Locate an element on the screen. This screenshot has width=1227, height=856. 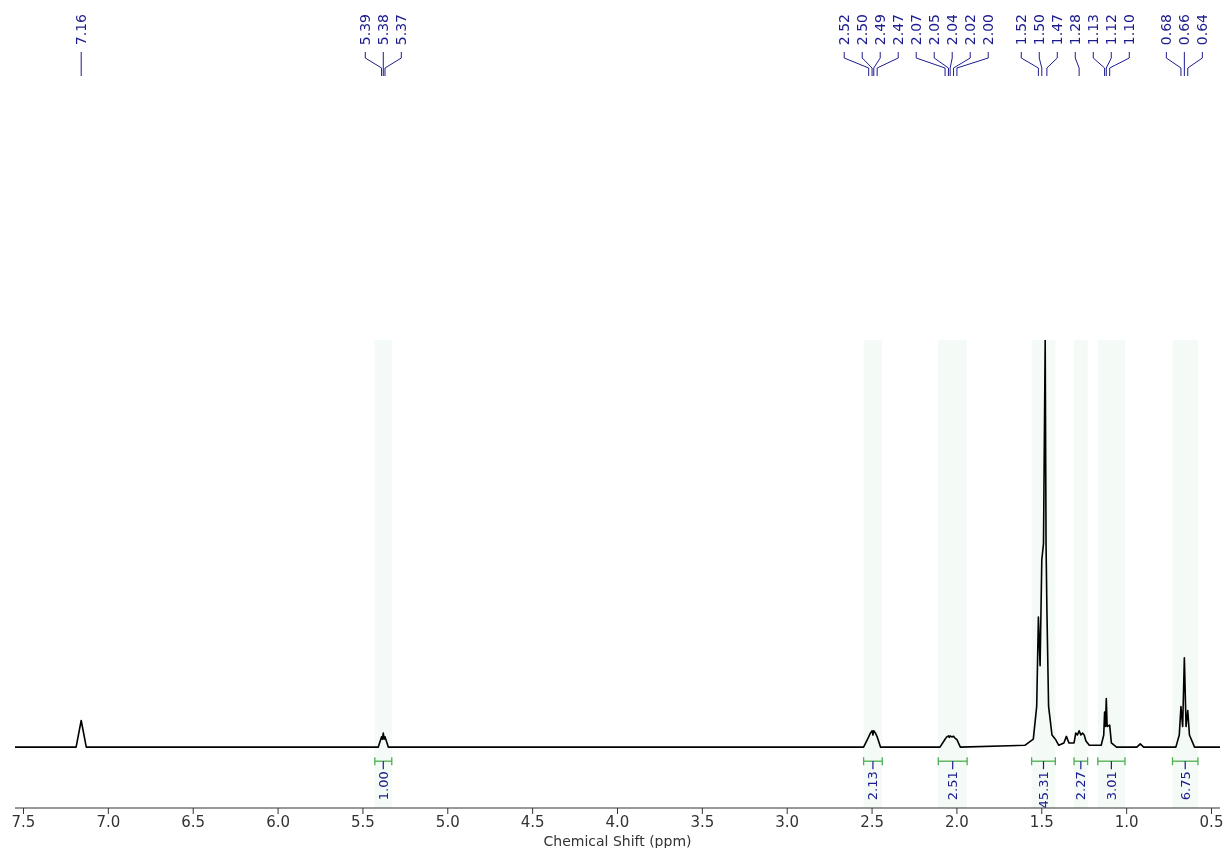
x-tick-label: 4.5 is located at coordinates (532, 821).